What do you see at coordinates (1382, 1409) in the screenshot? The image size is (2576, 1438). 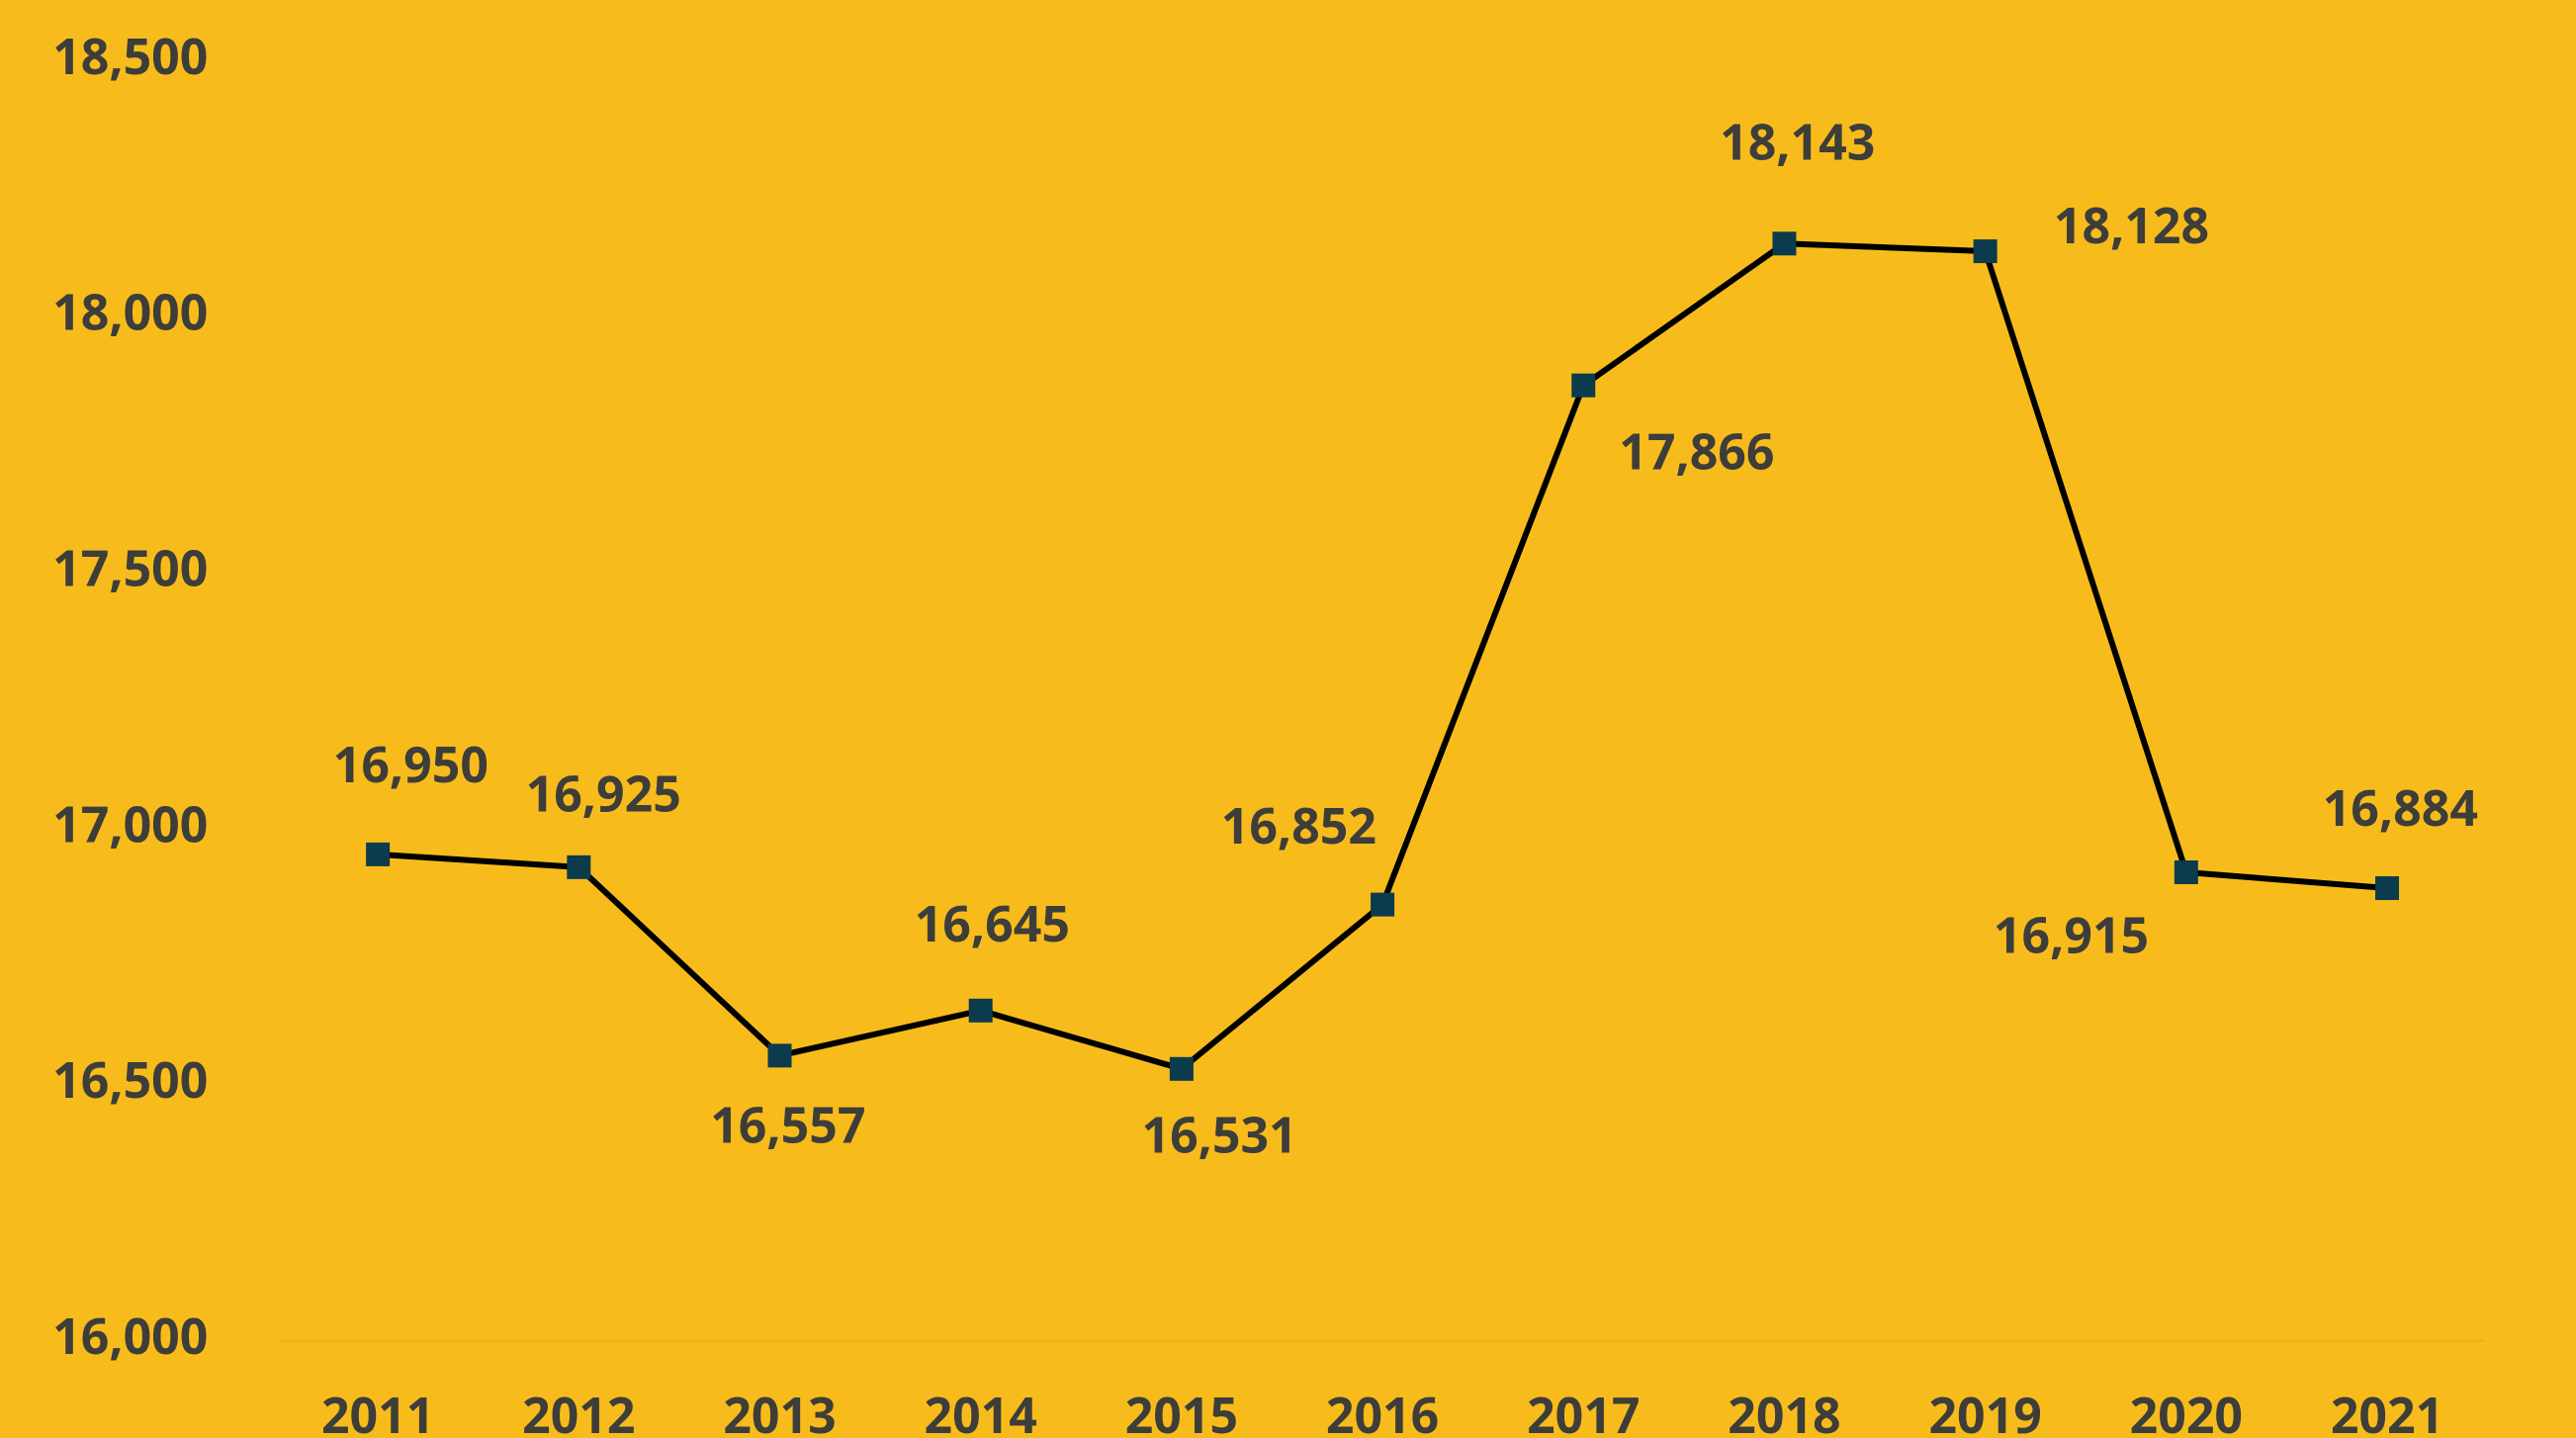 I see `x-tick-label: 2016` at bounding box center [1382, 1409].